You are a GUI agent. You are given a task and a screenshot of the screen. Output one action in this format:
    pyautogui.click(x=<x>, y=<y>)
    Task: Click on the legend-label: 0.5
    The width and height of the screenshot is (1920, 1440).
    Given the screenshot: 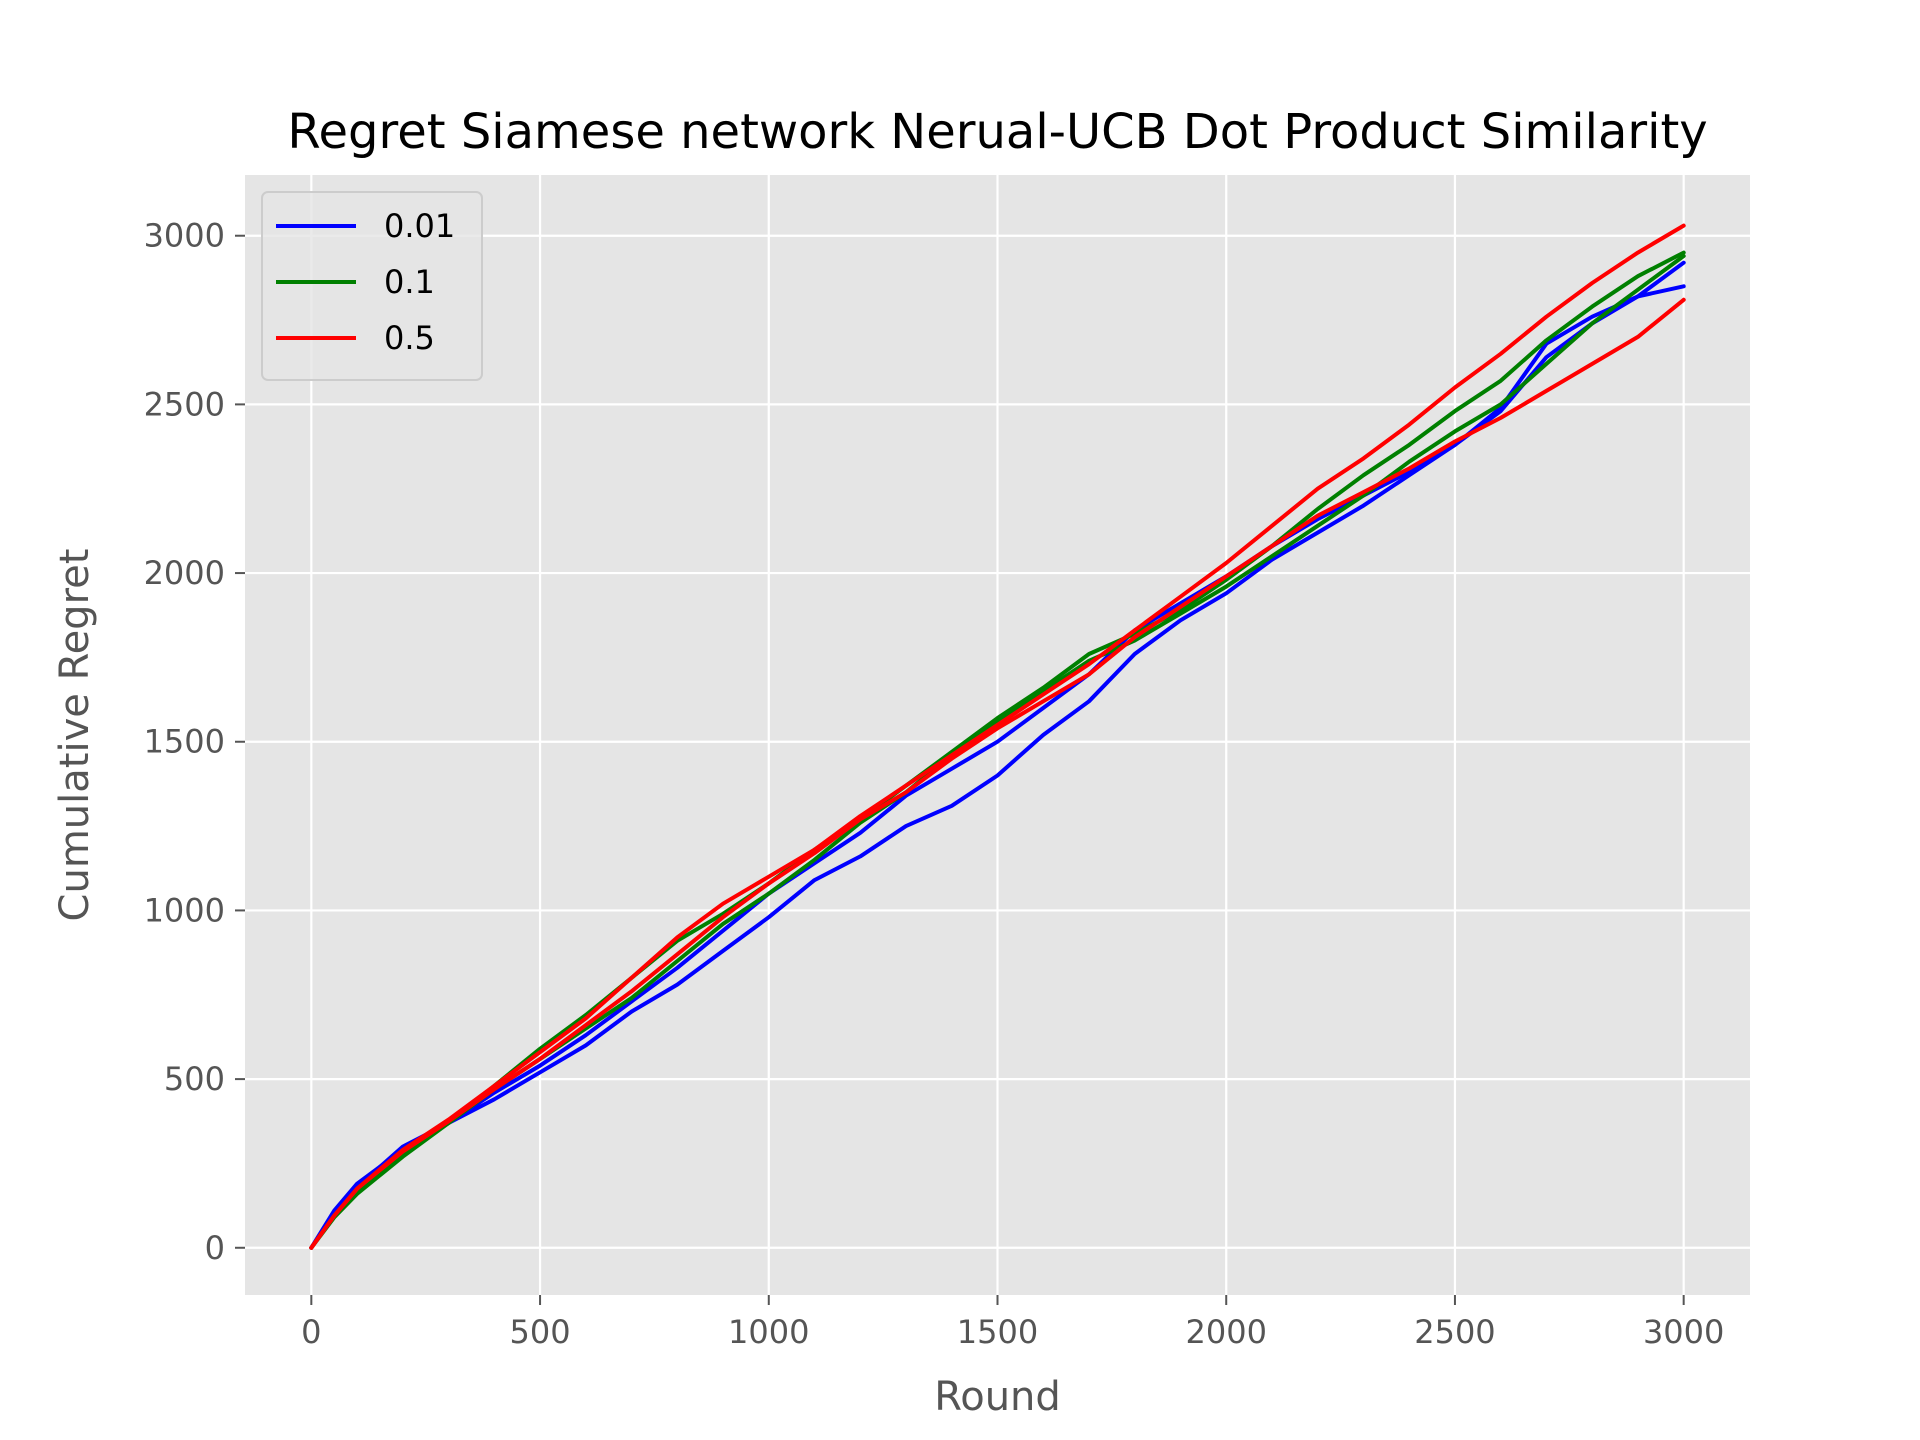 What is the action you would take?
    pyautogui.click(x=409, y=338)
    